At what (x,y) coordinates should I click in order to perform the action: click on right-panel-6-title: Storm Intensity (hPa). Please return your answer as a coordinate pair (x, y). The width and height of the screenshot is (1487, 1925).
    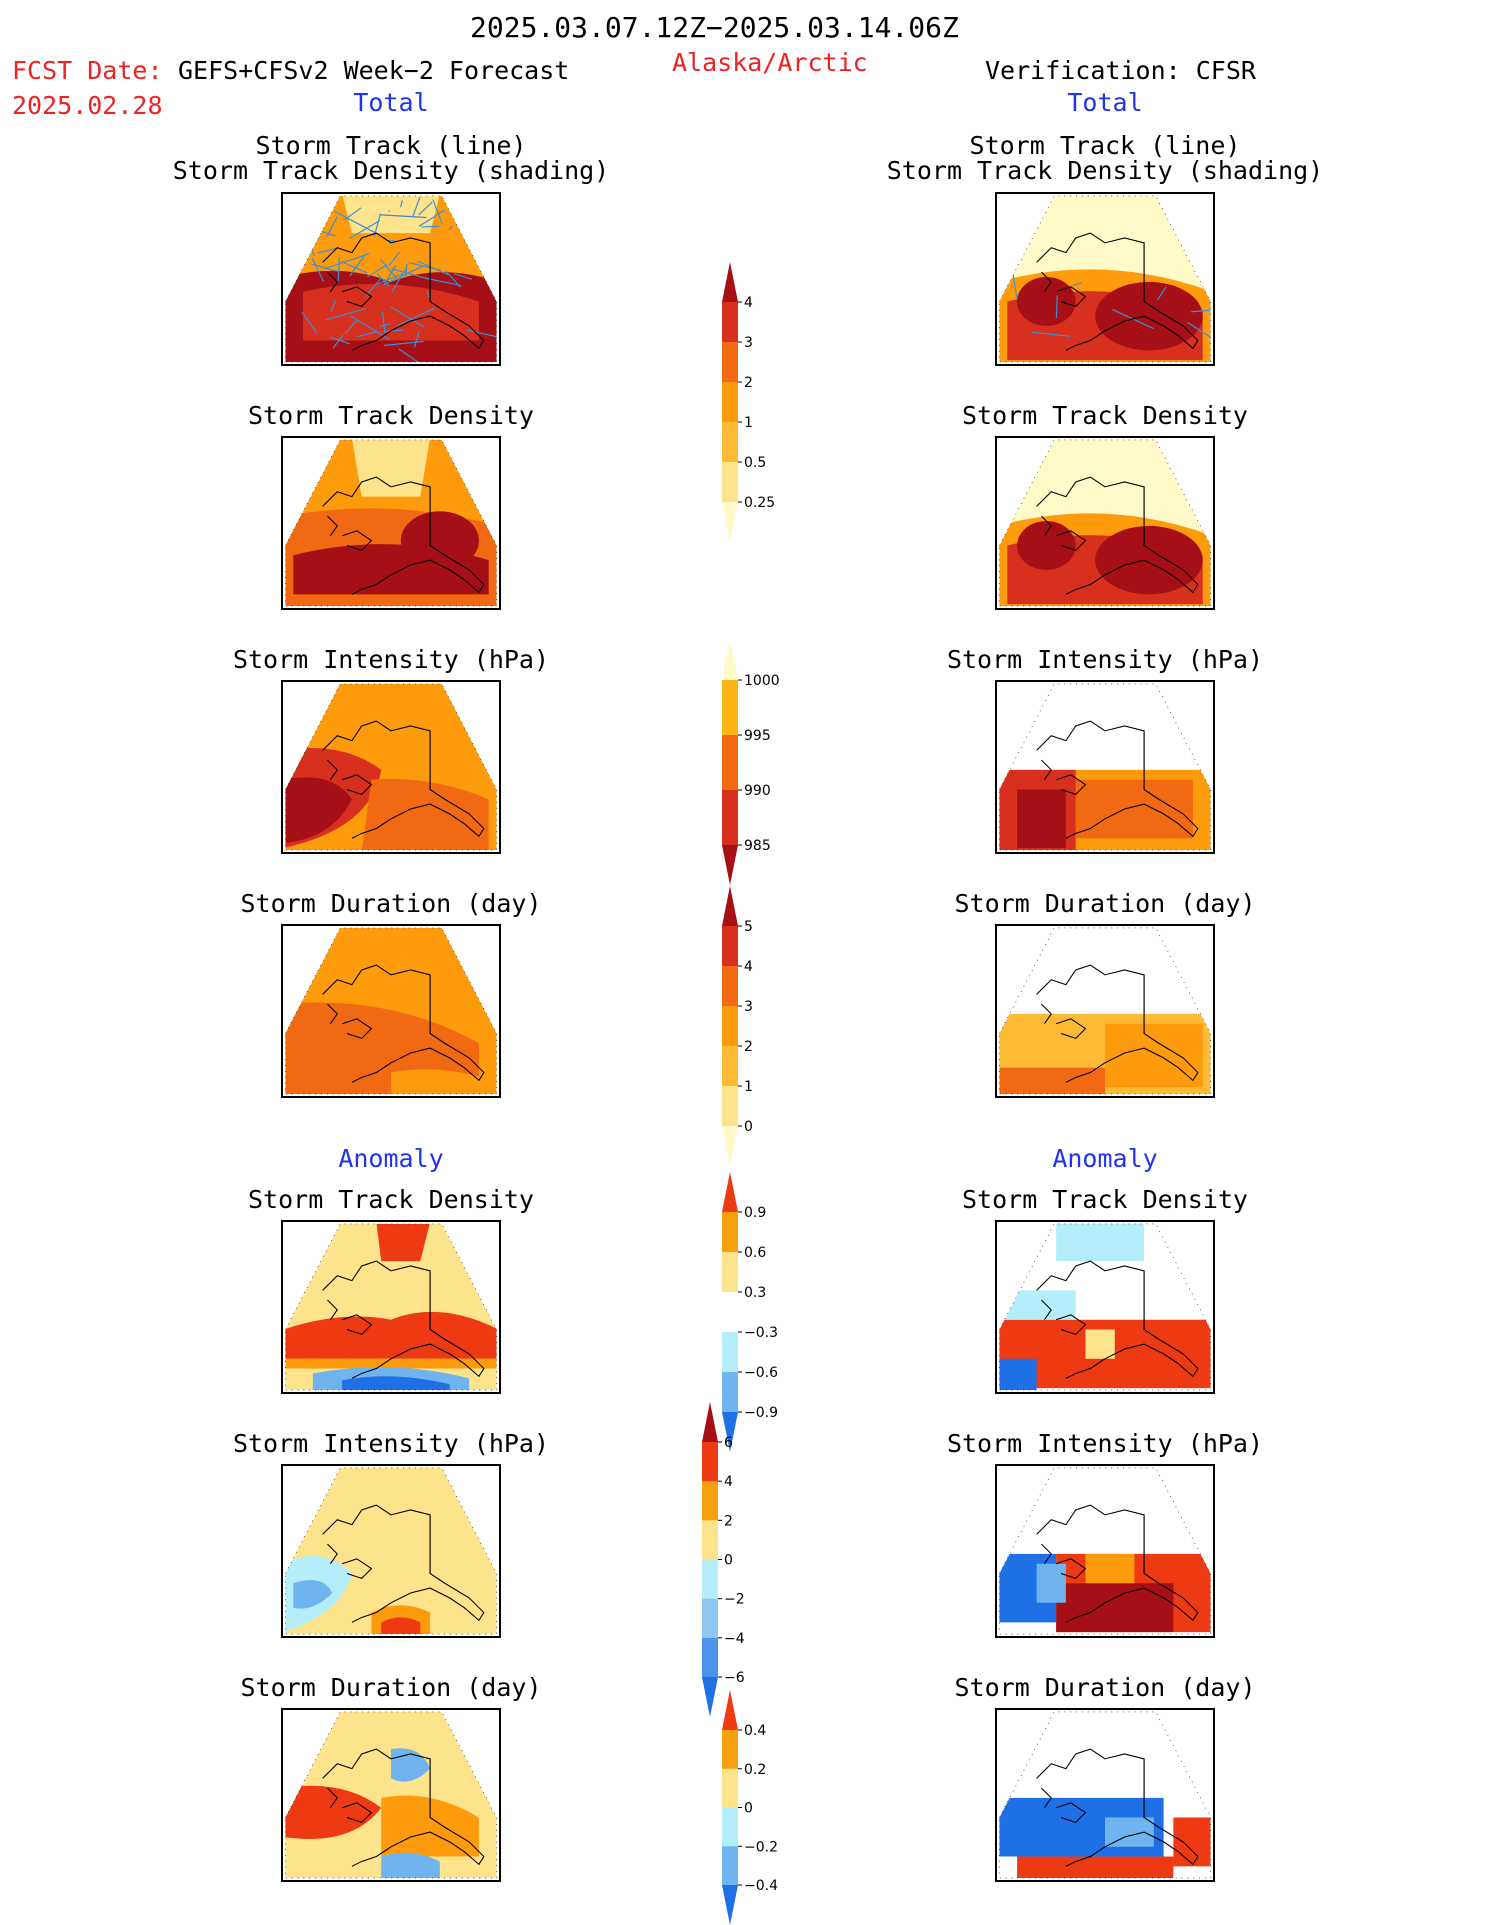
    Looking at the image, I should click on (1105, 1443).